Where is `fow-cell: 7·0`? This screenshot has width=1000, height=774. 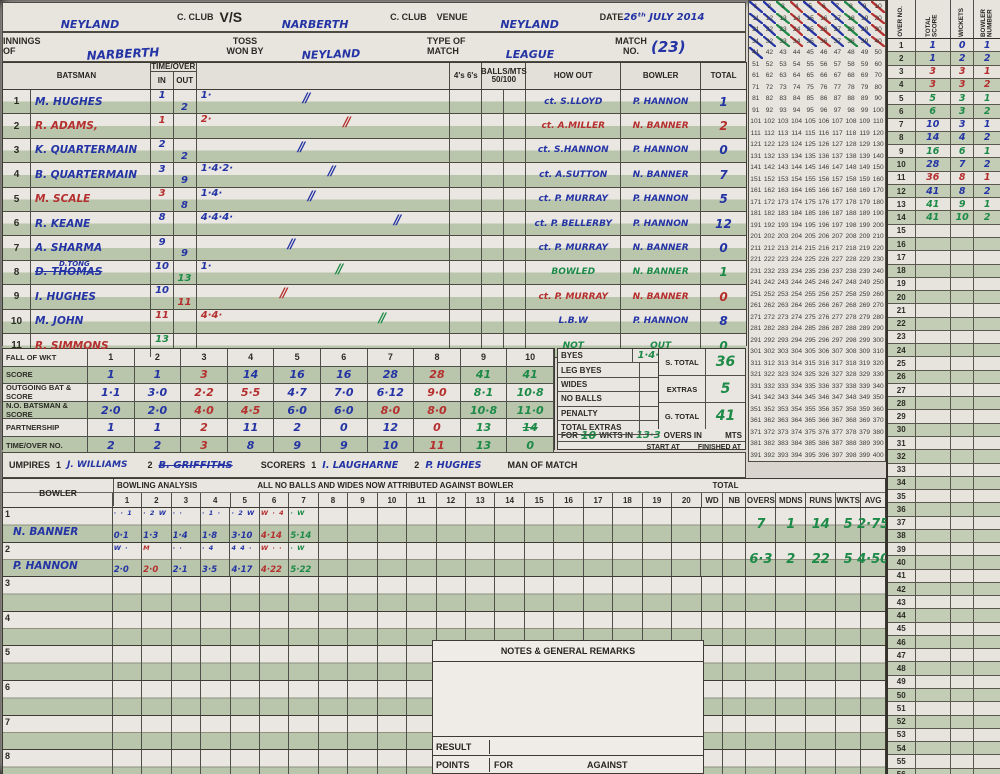 fow-cell: 7·0 is located at coordinates (344, 392).